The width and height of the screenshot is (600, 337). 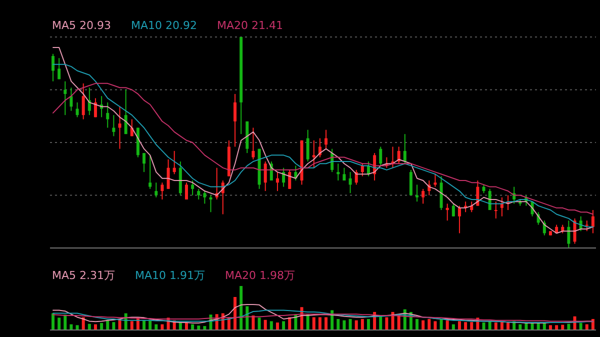 I want to click on text: MA10 20.92, so click(x=164, y=25).